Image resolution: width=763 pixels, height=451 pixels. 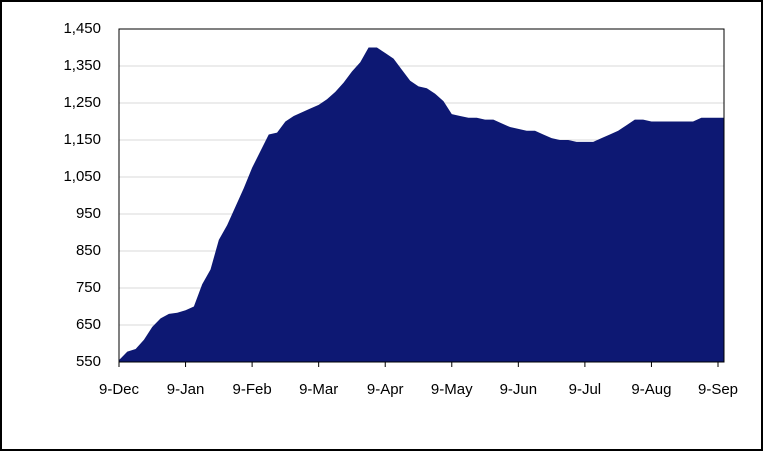 What do you see at coordinates (119, 389) in the screenshot?
I see `x-tick-label: 9-Dec` at bounding box center [119, 389].